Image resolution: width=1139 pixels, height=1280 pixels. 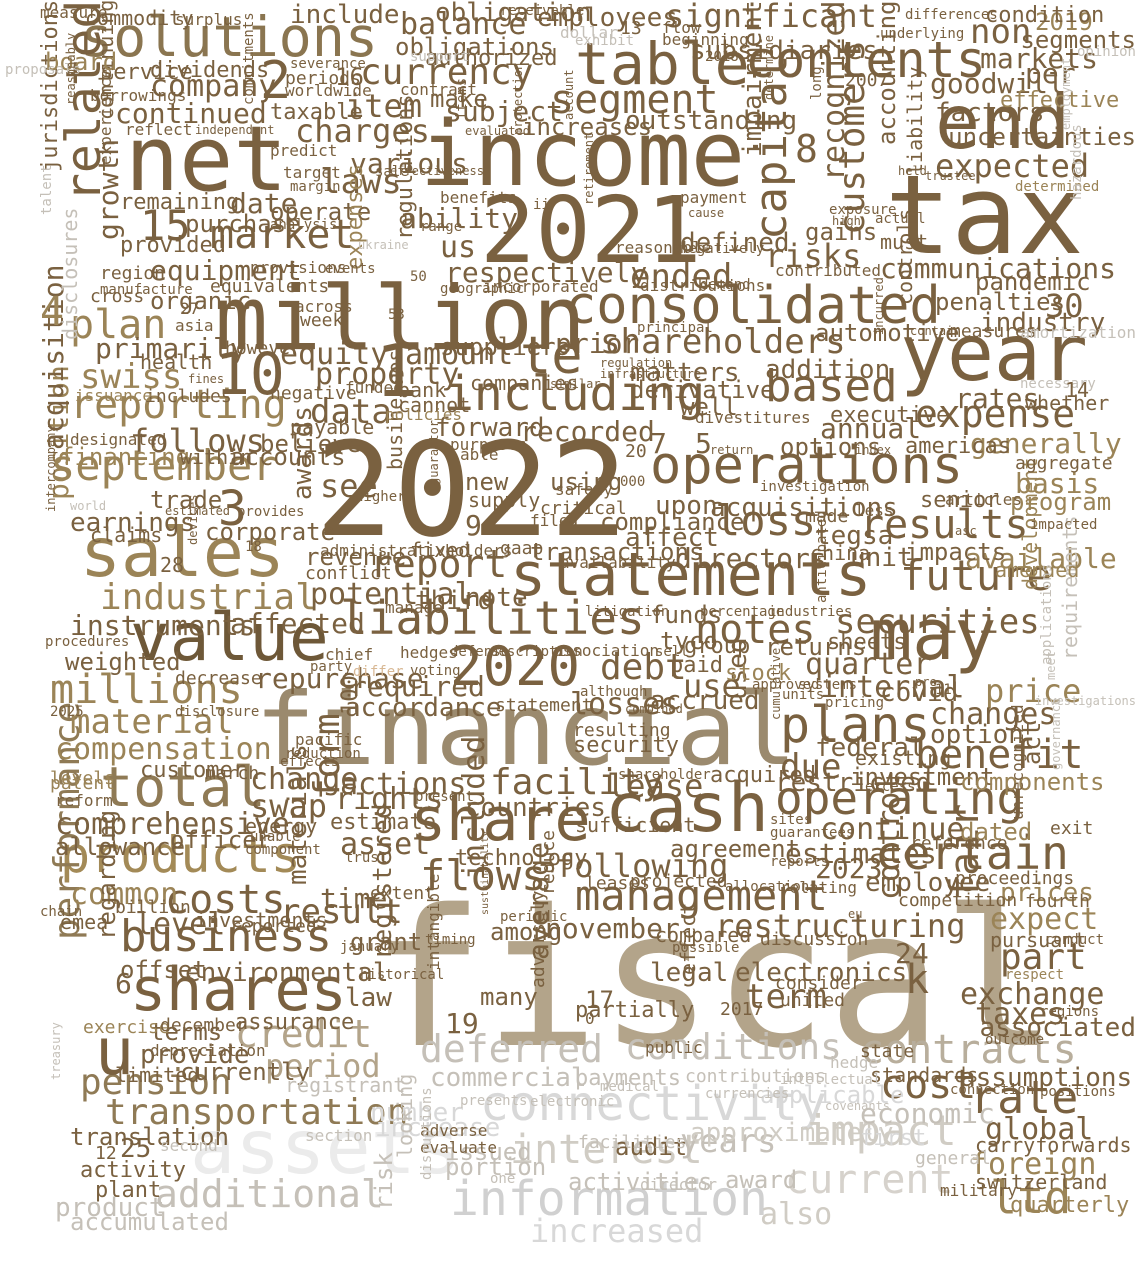 I want to click on word: safety, so click(x=584, y=489).